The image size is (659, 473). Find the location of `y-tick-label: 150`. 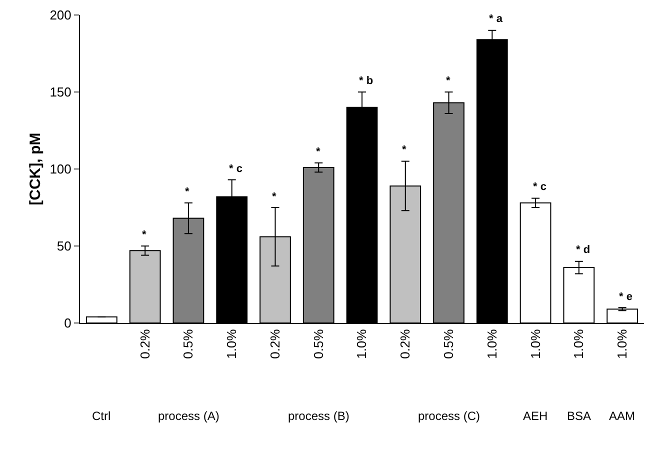

y-tick-label: 150 is located at coordinates (61, 92).